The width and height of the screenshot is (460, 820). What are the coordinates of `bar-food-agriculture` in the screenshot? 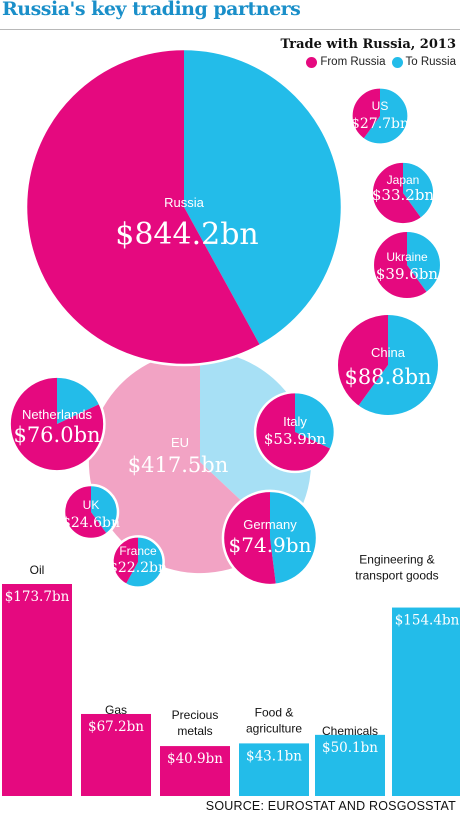 It's located at (274, 769).